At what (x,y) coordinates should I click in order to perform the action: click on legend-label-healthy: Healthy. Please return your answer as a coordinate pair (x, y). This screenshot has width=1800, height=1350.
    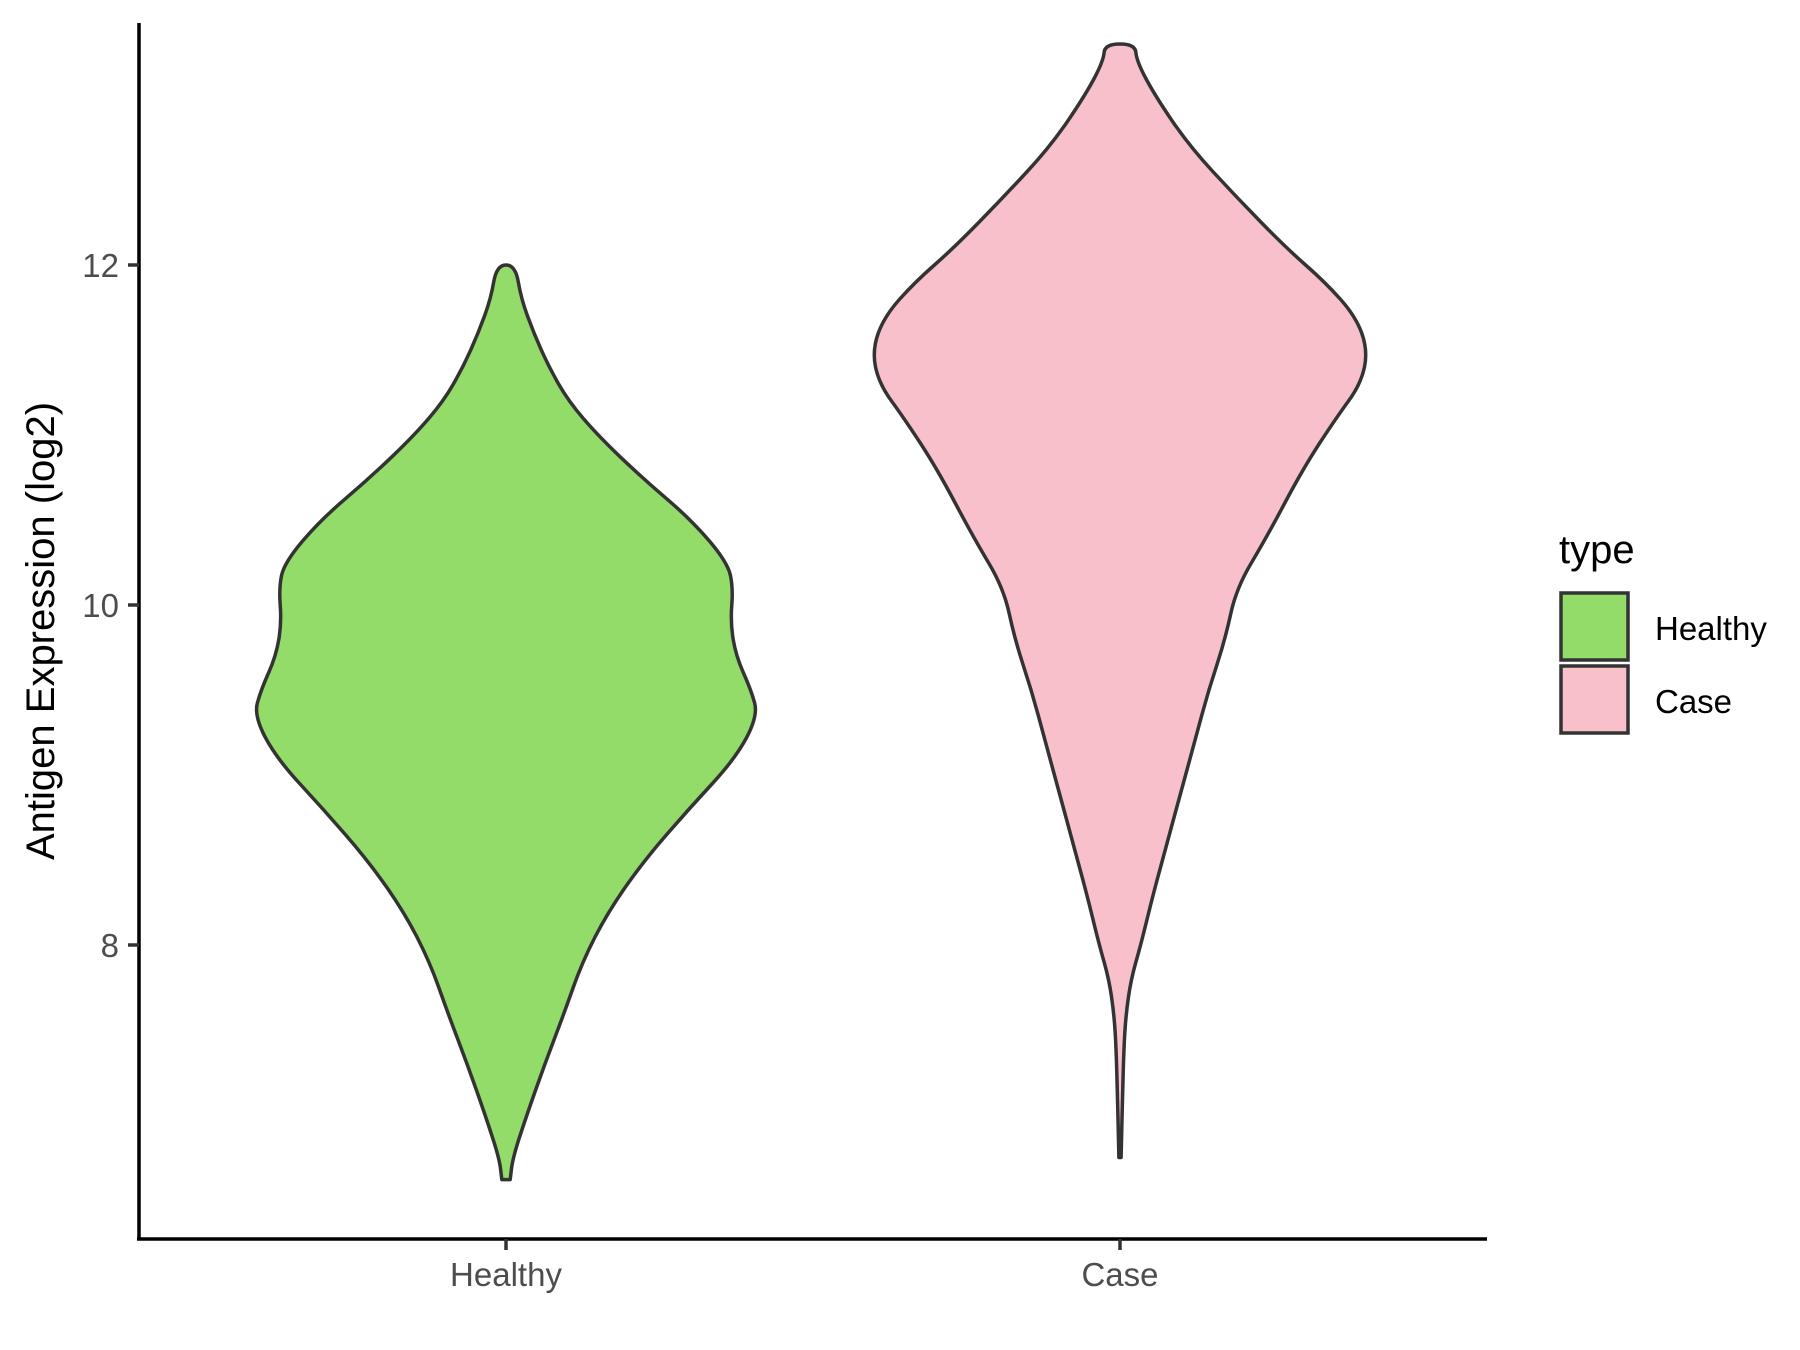
    Looking at the image, I should click on (1711, 628).